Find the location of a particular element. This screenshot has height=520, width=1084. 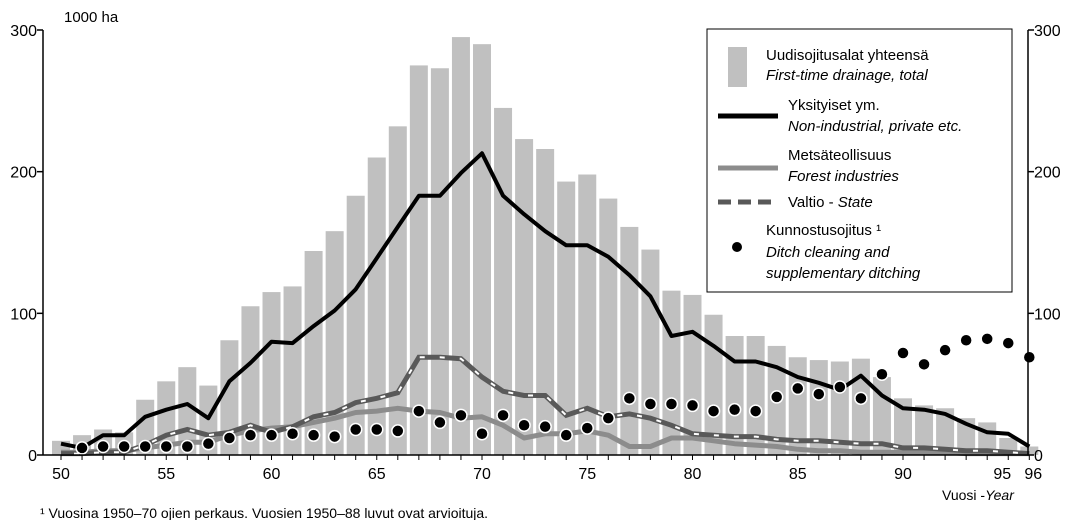

legend-state: Valtio - State is located at coordinates (830, 202).